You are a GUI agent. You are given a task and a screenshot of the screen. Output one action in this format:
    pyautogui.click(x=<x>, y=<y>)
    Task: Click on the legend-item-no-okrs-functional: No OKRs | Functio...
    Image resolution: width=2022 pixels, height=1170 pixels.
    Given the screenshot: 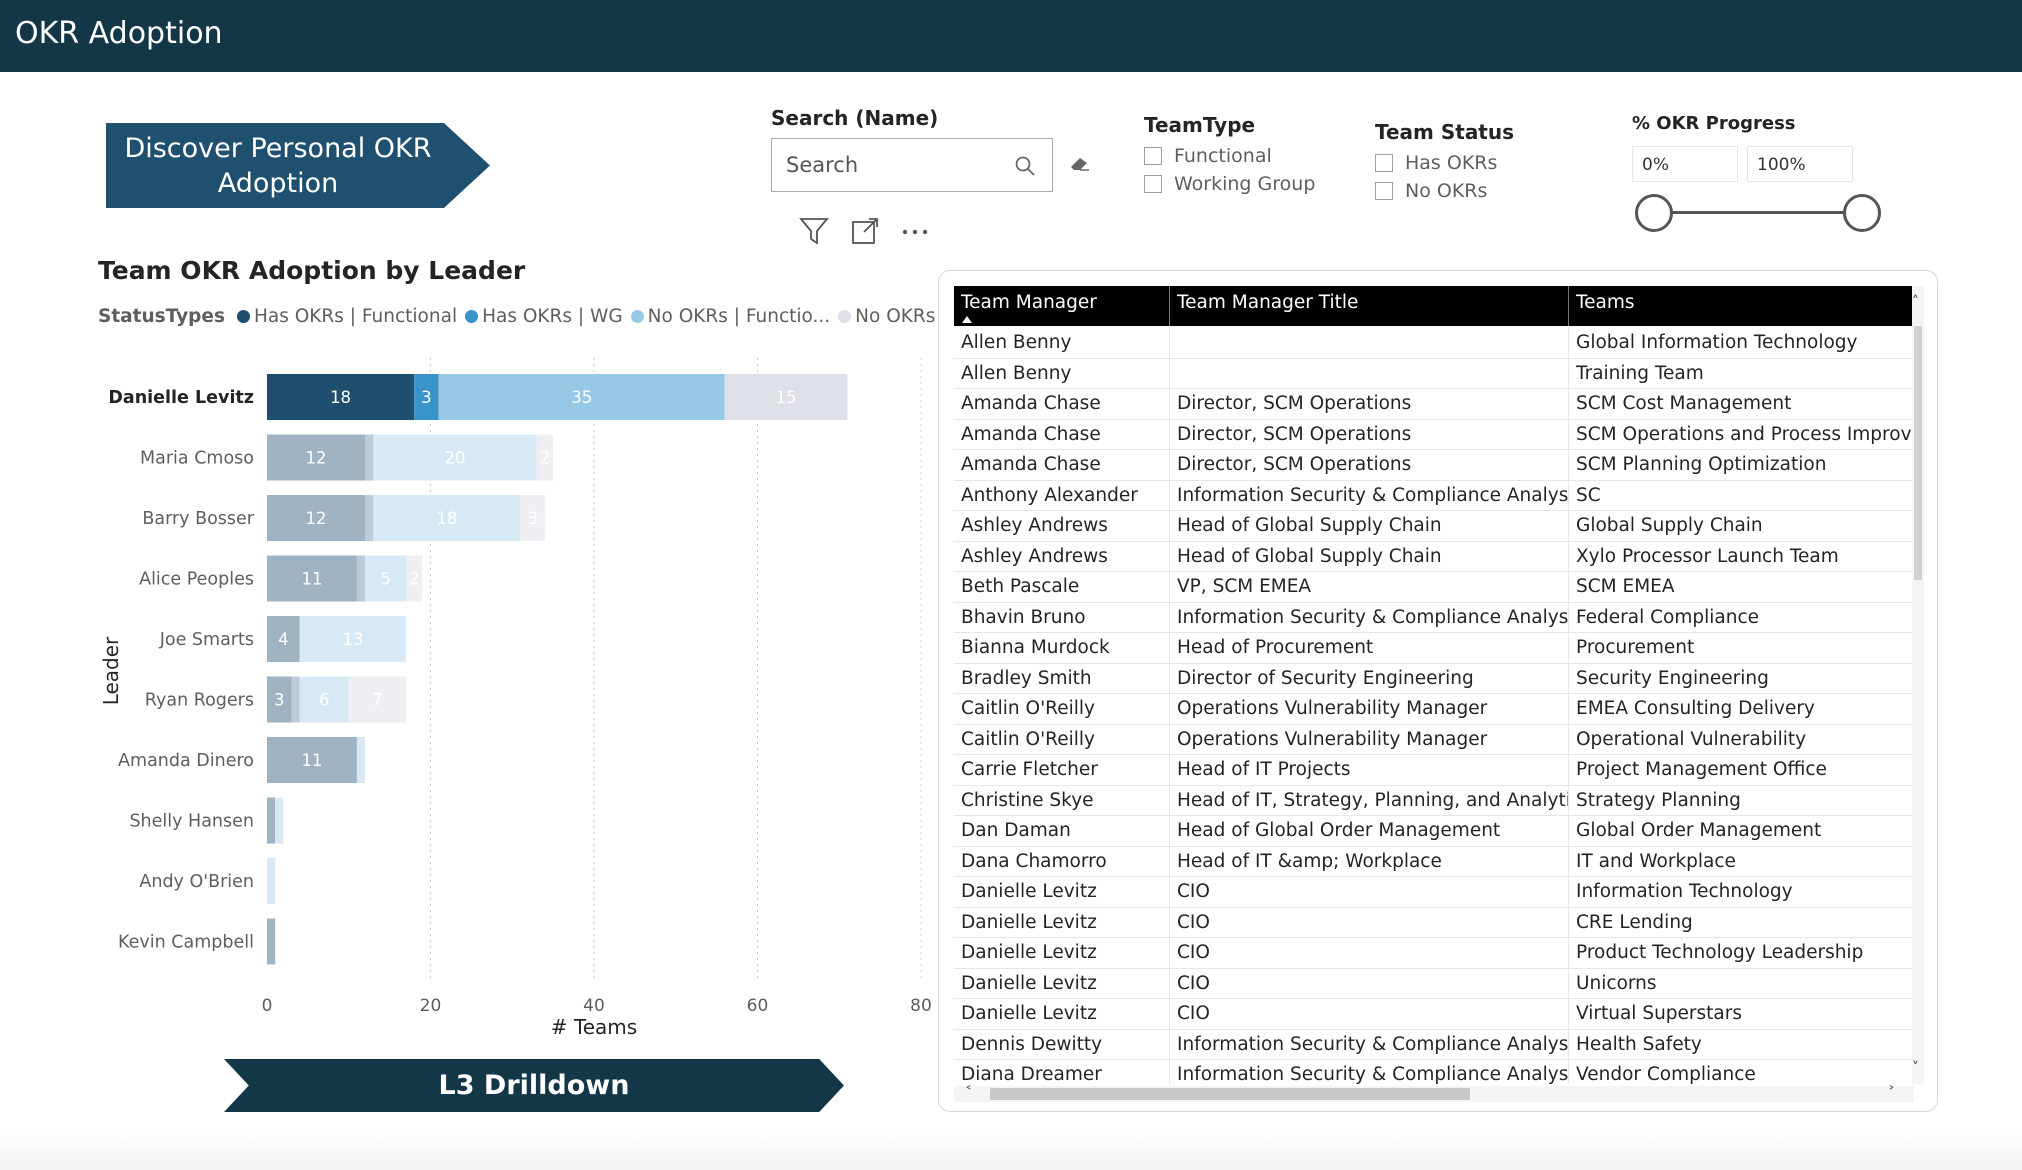 What is the action you would take?
    pyautogui.click(x=730, y=316)
    